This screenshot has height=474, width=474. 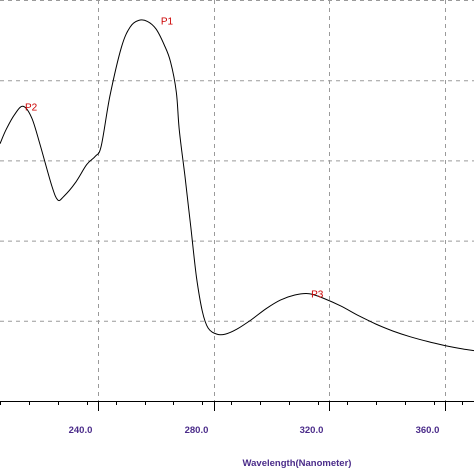 I want to click on peak-label: P3, so click(x=317, y=295).